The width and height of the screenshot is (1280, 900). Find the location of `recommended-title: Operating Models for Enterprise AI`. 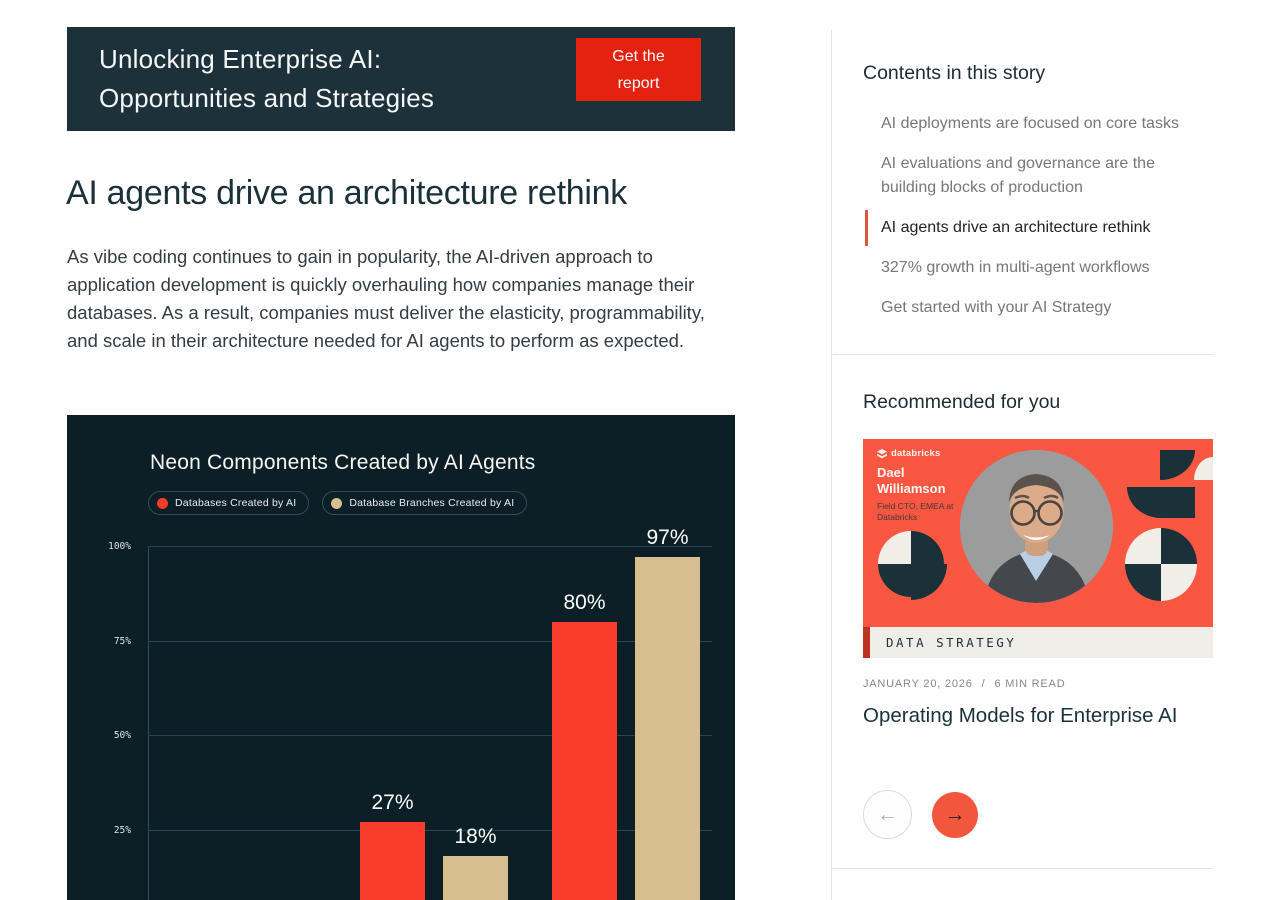

recommended-title: Operating Models for Enterprise AI is located at coordinates (1020, 715).